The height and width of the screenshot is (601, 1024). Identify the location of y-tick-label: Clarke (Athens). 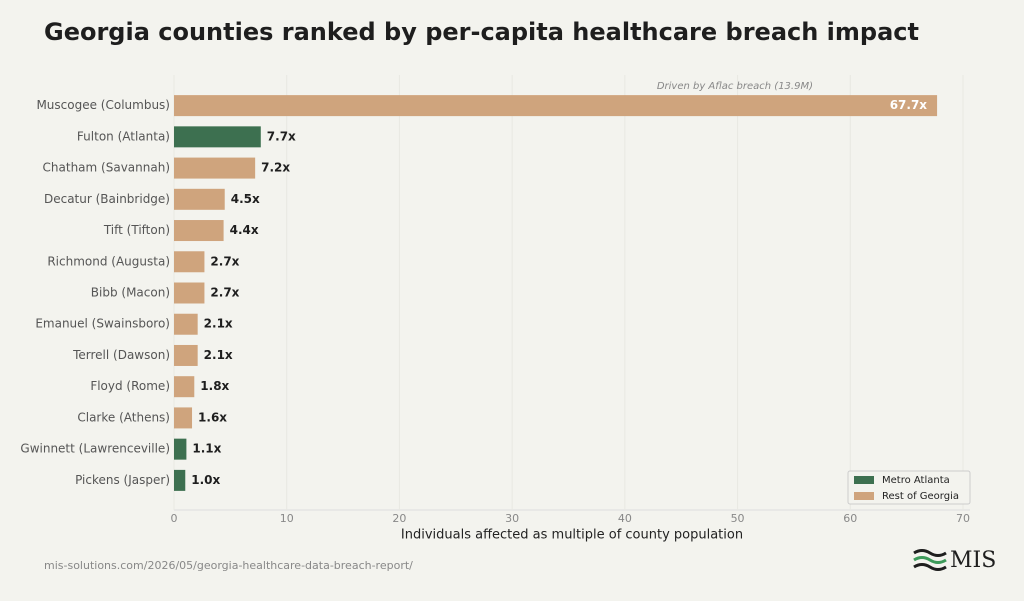
(123, 417).